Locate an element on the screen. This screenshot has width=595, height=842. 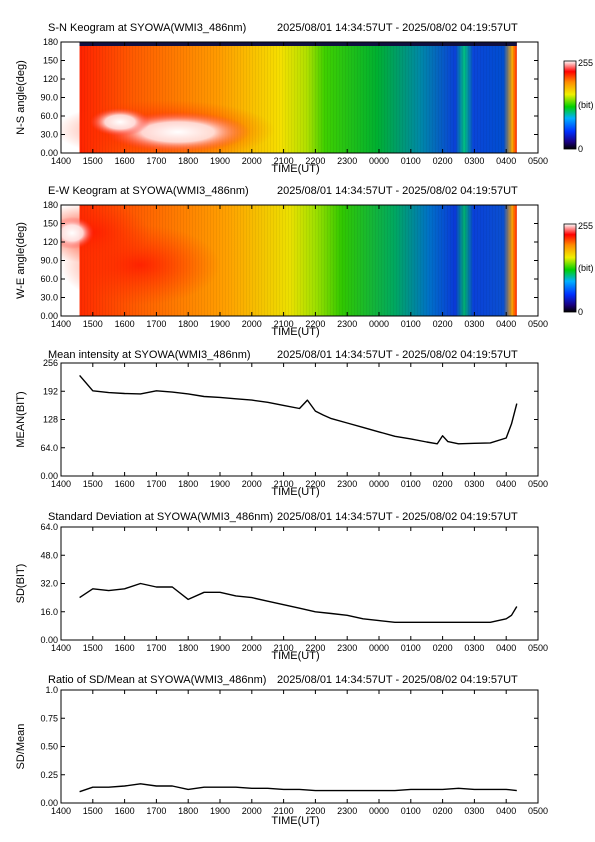
panel-title: E-W Keogram at SYOWA(WMI3_486nm) is located at coordinates (148, 191).